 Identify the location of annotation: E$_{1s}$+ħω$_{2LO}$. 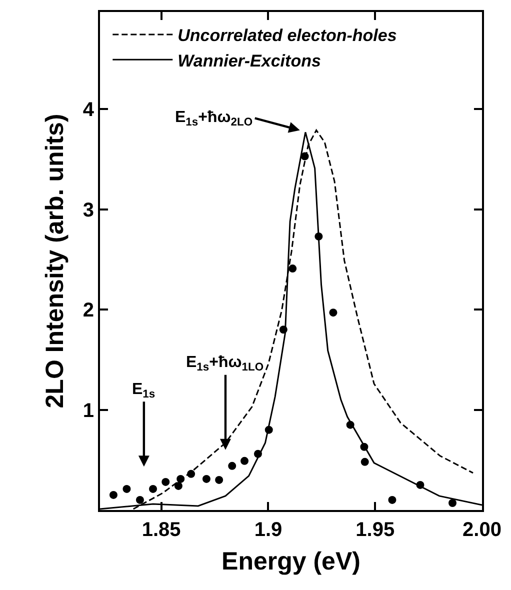
(214, 118).